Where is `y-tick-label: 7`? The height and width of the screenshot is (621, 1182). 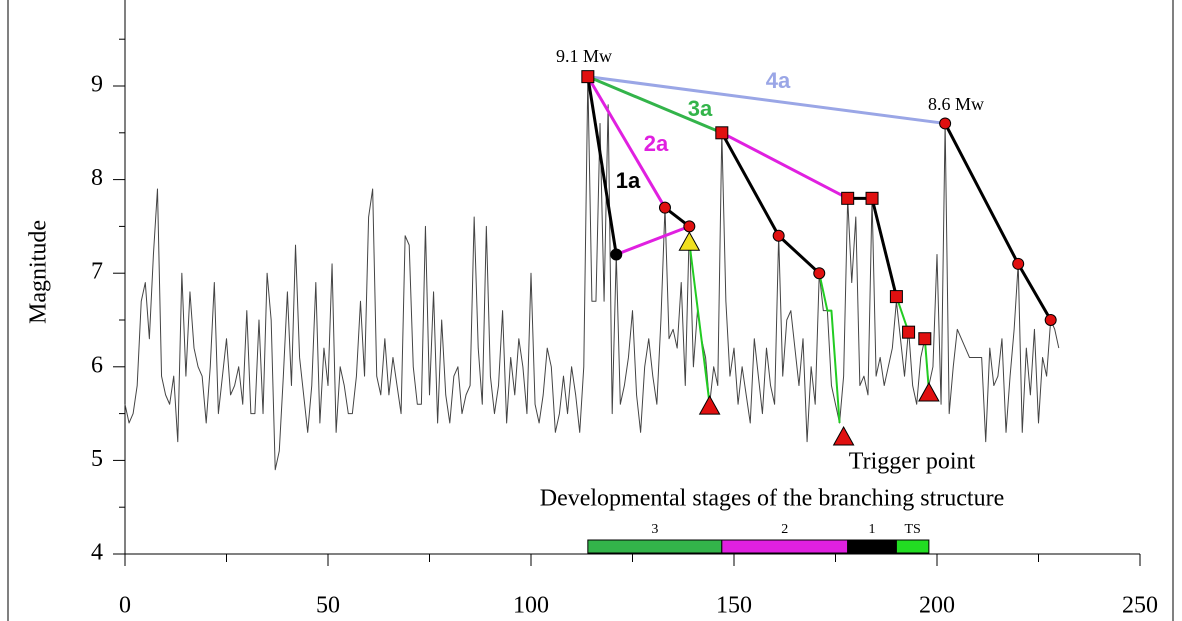 y-tick-label: 7 is located at coordinates (97, 272).